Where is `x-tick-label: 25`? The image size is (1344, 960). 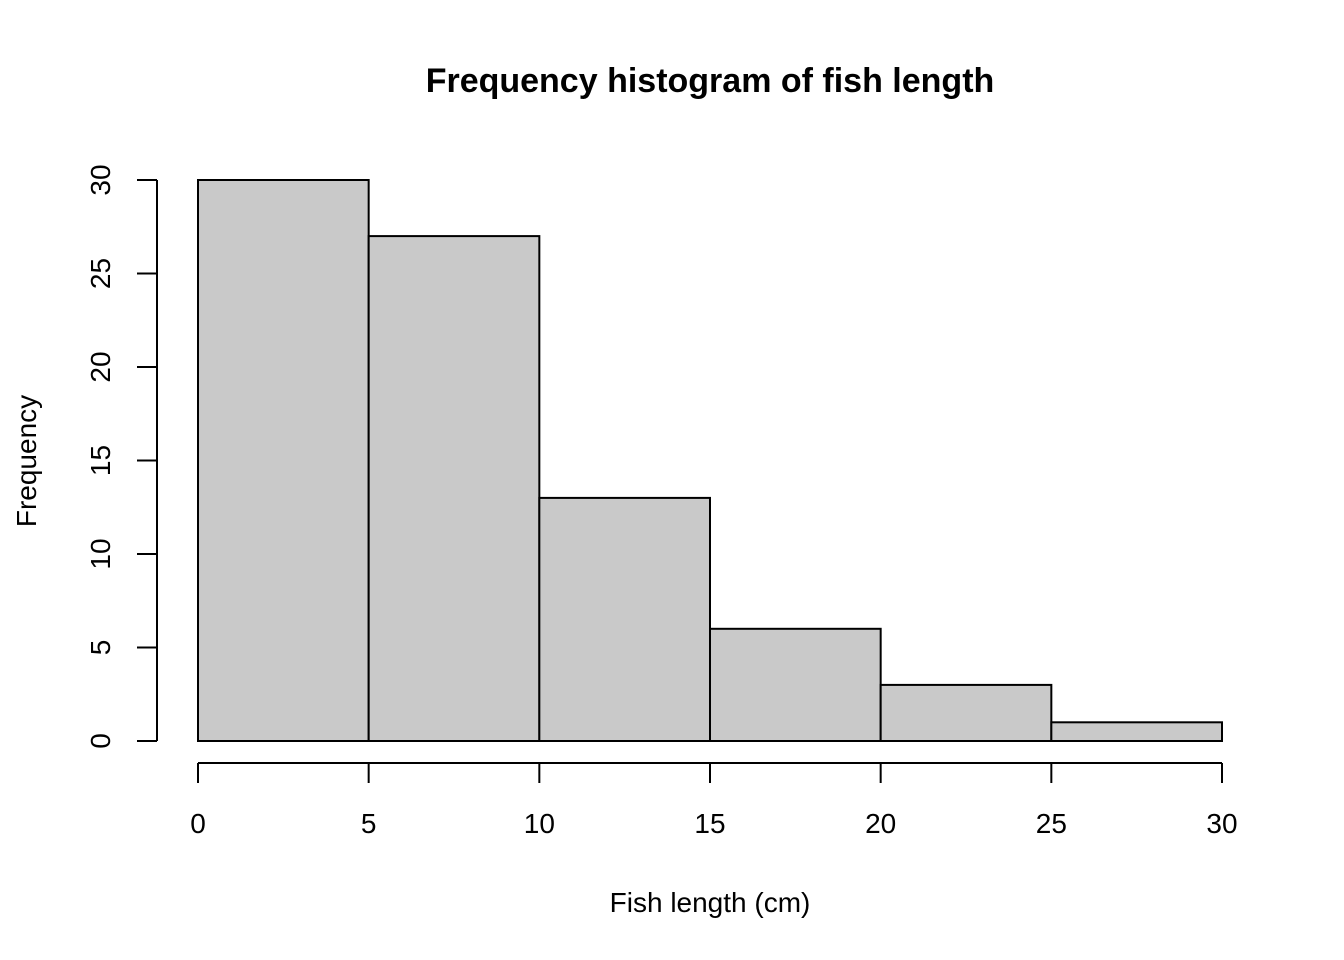
x-tick-label: 25 is located at coordinates (1051, 823).